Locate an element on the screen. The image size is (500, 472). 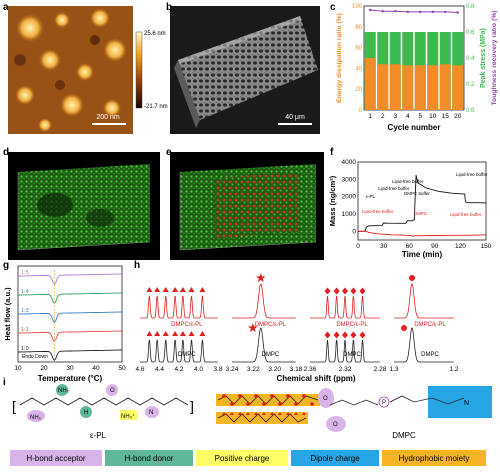
epl-h-atom-1: H is located at coordinates (86, 413).